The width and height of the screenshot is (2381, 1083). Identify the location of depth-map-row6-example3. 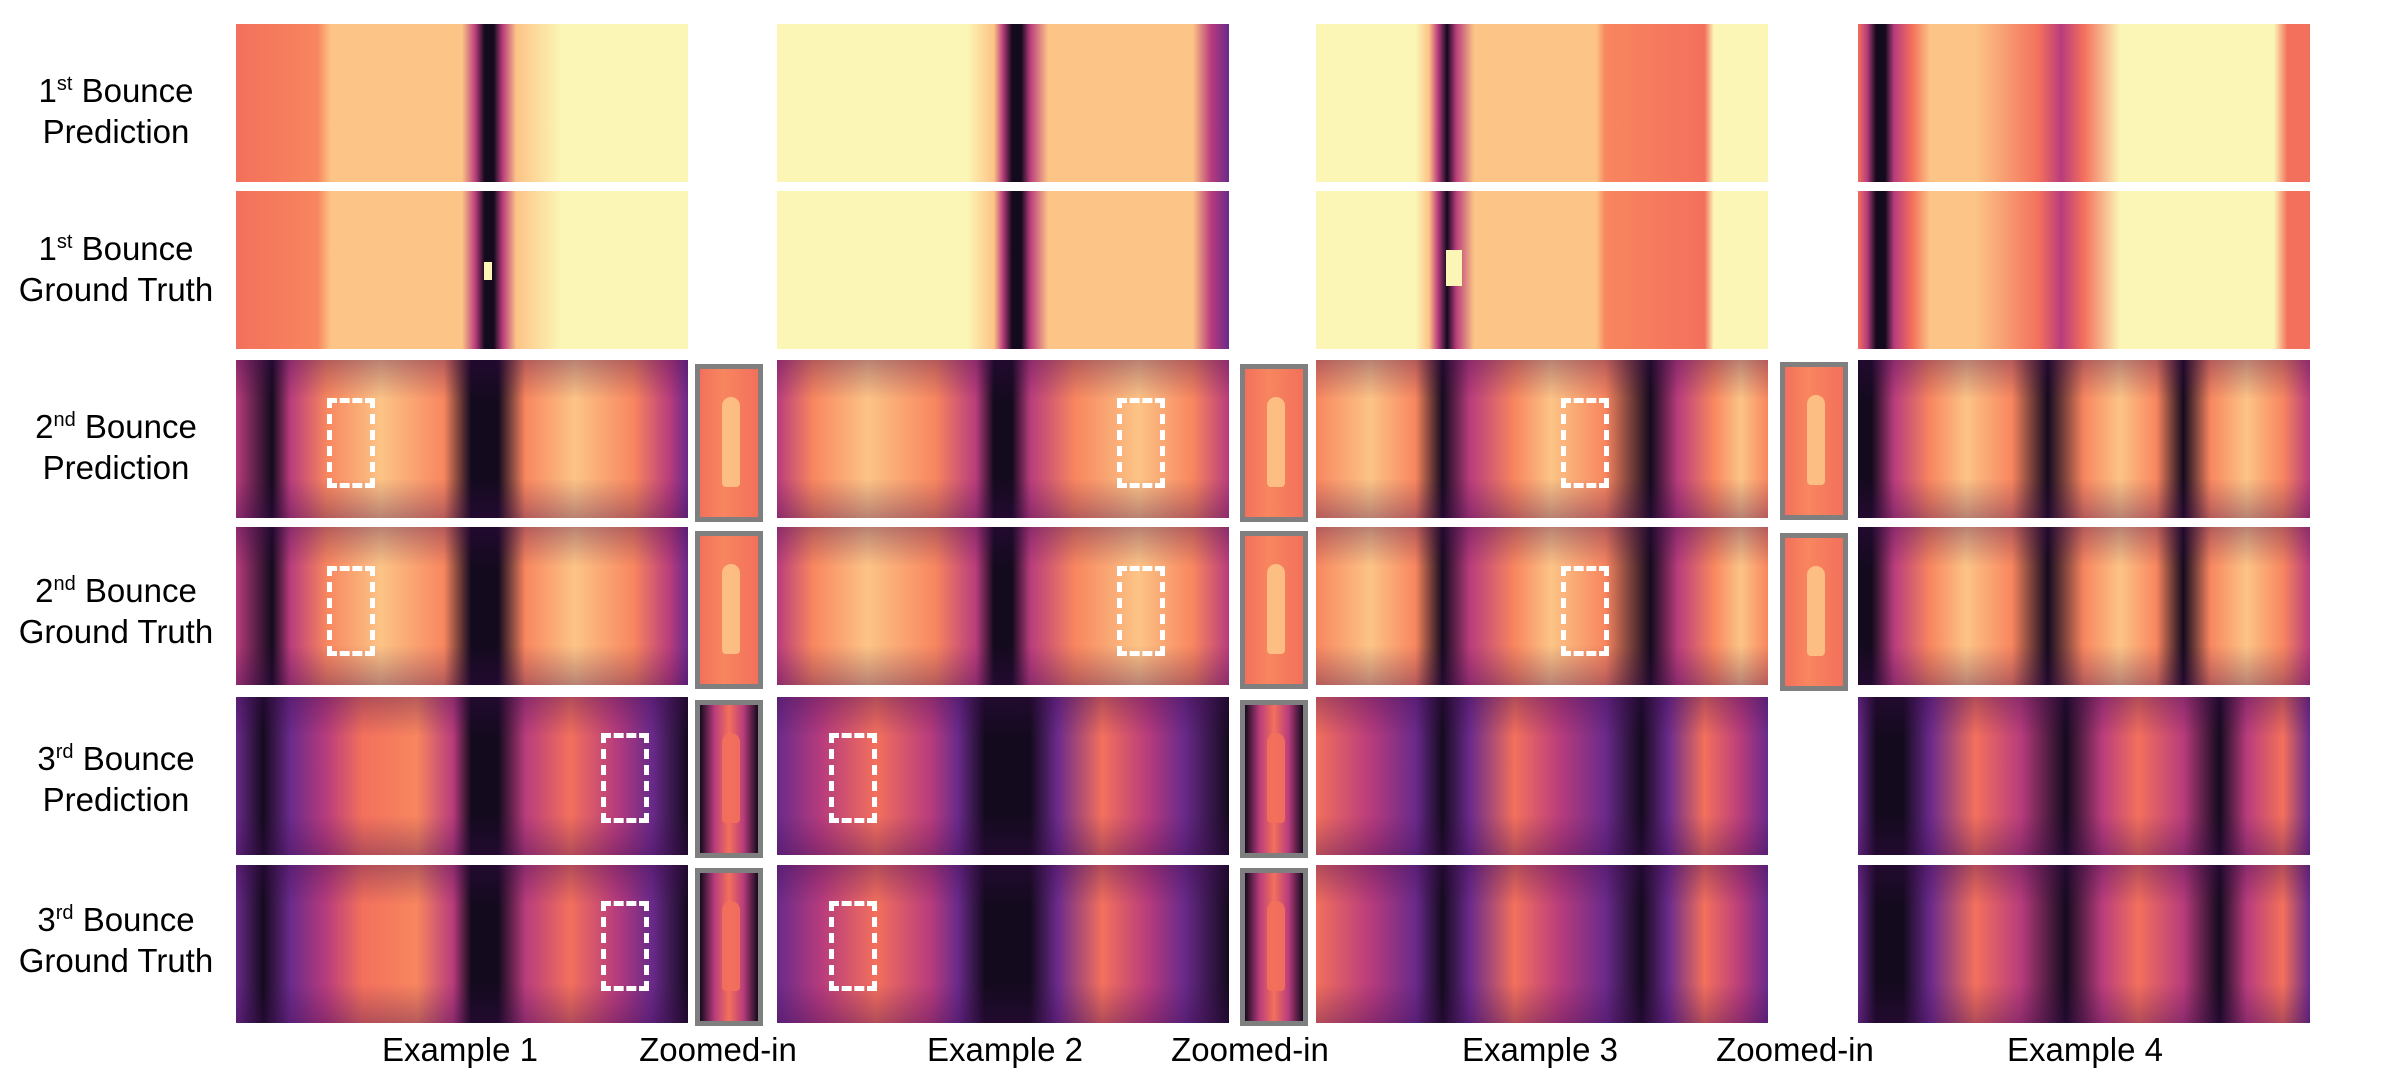
(1542, 944).